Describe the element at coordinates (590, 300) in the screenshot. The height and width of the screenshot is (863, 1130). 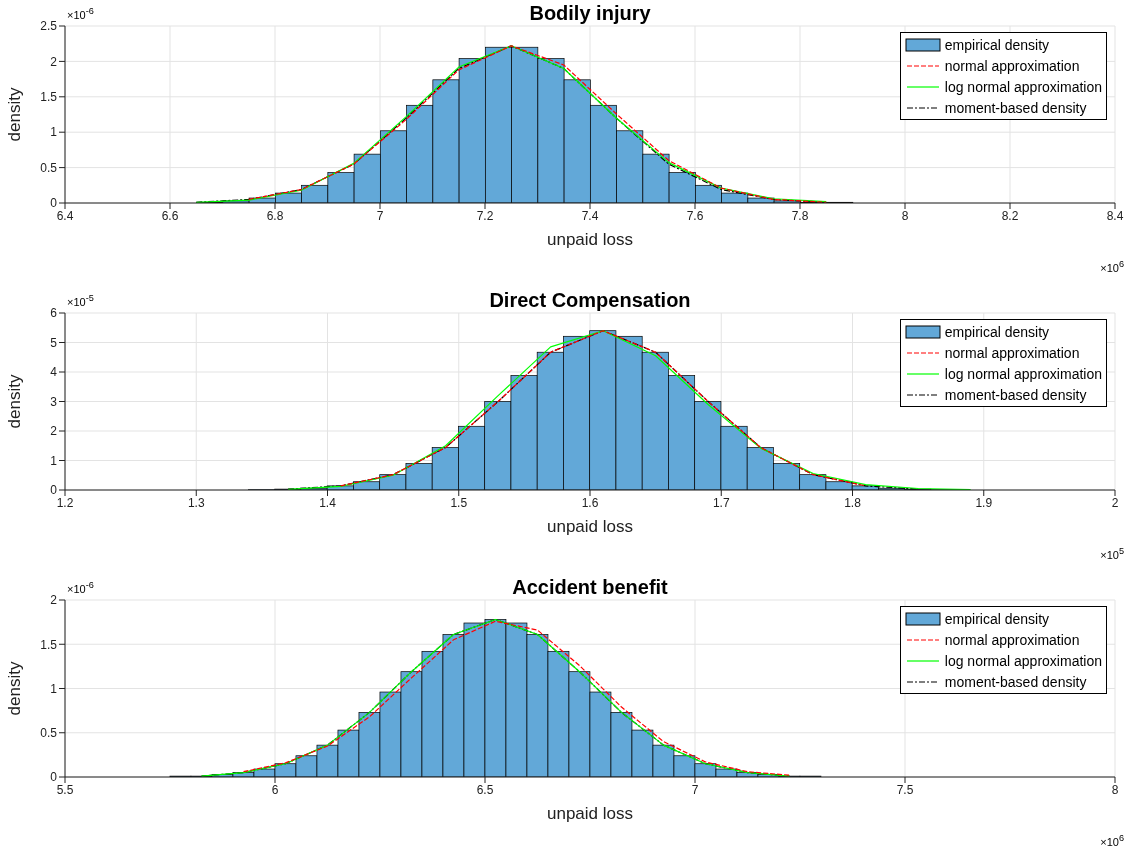
I see `chart-title: Direct Compensation` at that location.